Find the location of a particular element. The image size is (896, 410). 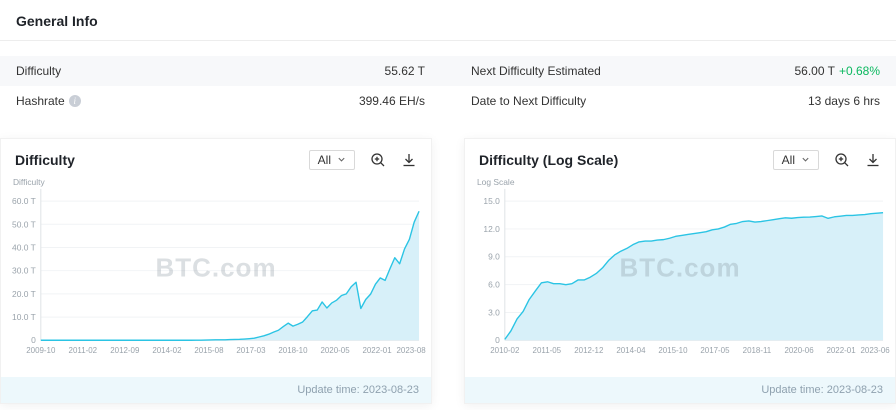

svg-text: 2015-10 is located at coordinates (673, 350).